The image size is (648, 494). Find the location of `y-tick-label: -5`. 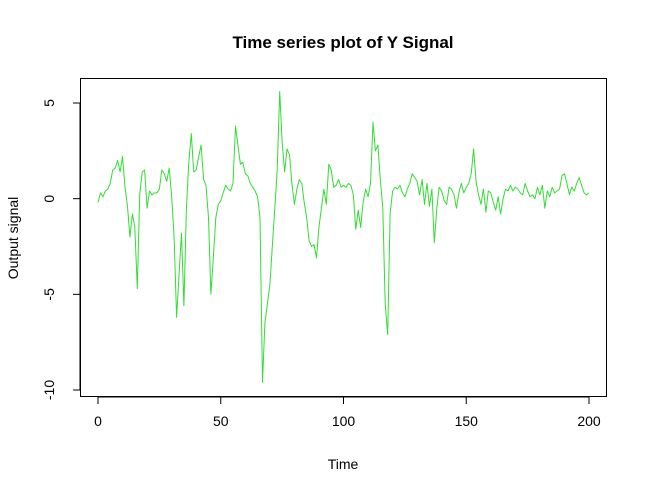

y-tick-label: -5 is located at coordinates (49, 294).